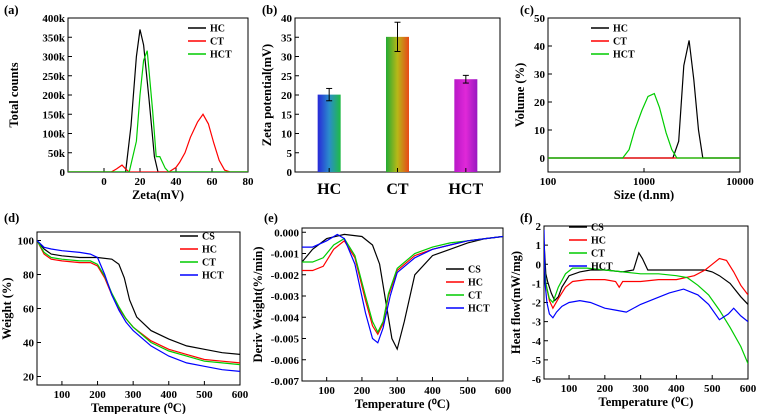 The width and height of the screenshot is (764, 414). I want to click on x-tick-label: 60, so click(213, 182).